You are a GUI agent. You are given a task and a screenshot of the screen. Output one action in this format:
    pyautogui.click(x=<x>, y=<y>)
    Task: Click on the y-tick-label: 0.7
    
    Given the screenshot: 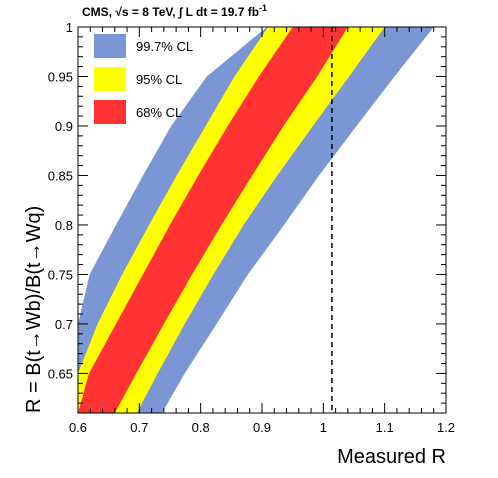 What is the action you would take?
    pyautogui.click(x=64, y=324)
    